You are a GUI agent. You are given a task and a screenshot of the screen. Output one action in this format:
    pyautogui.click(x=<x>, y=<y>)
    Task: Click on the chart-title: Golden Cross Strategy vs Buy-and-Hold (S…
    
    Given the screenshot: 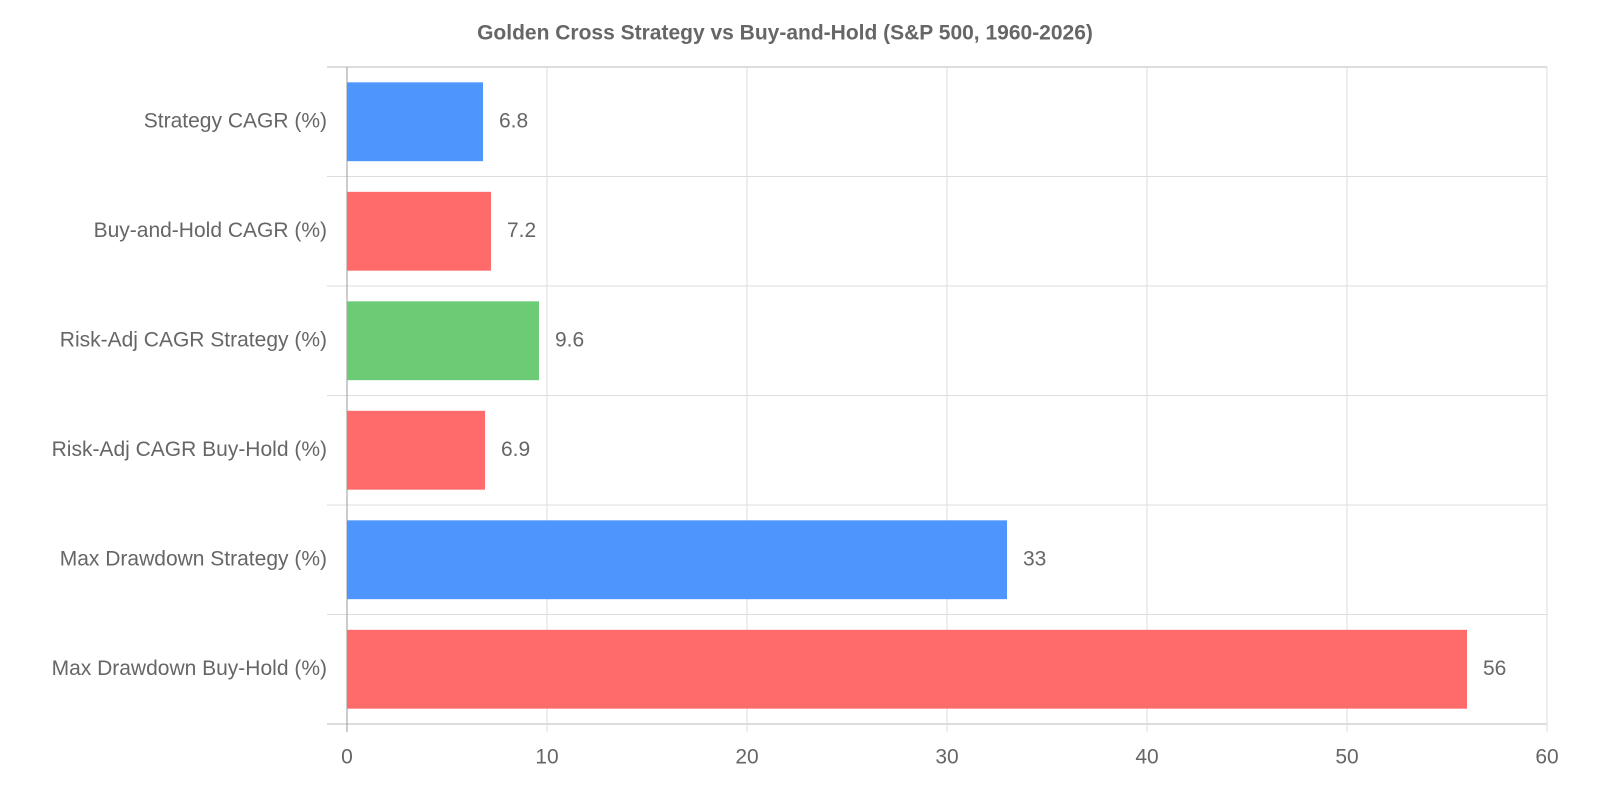 What is the action you would take?
    pyautogui.click(x=785, y=33)
    